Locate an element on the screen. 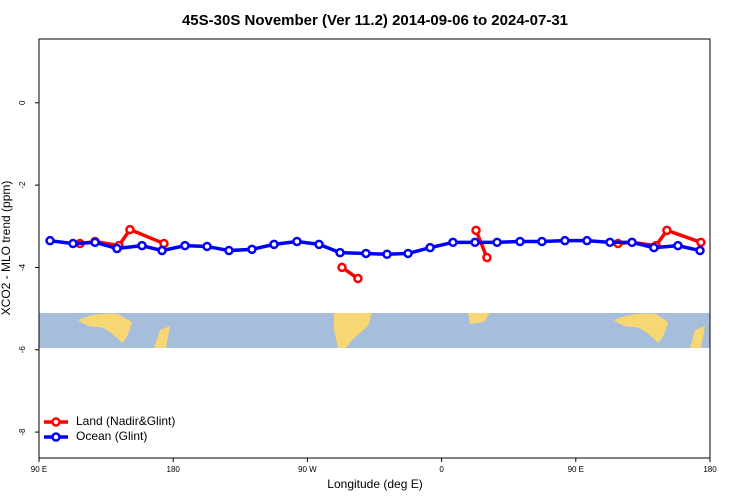  y-axis-label: XCO2 - MLO trend (ppm) is located at coordinates (6, 248).